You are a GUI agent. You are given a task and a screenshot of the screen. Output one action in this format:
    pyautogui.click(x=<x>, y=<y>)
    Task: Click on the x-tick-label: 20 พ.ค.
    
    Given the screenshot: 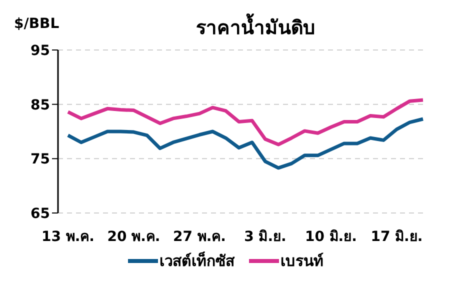 What is the action you would take?
    pyautogui.click(x=133, y=236)
    